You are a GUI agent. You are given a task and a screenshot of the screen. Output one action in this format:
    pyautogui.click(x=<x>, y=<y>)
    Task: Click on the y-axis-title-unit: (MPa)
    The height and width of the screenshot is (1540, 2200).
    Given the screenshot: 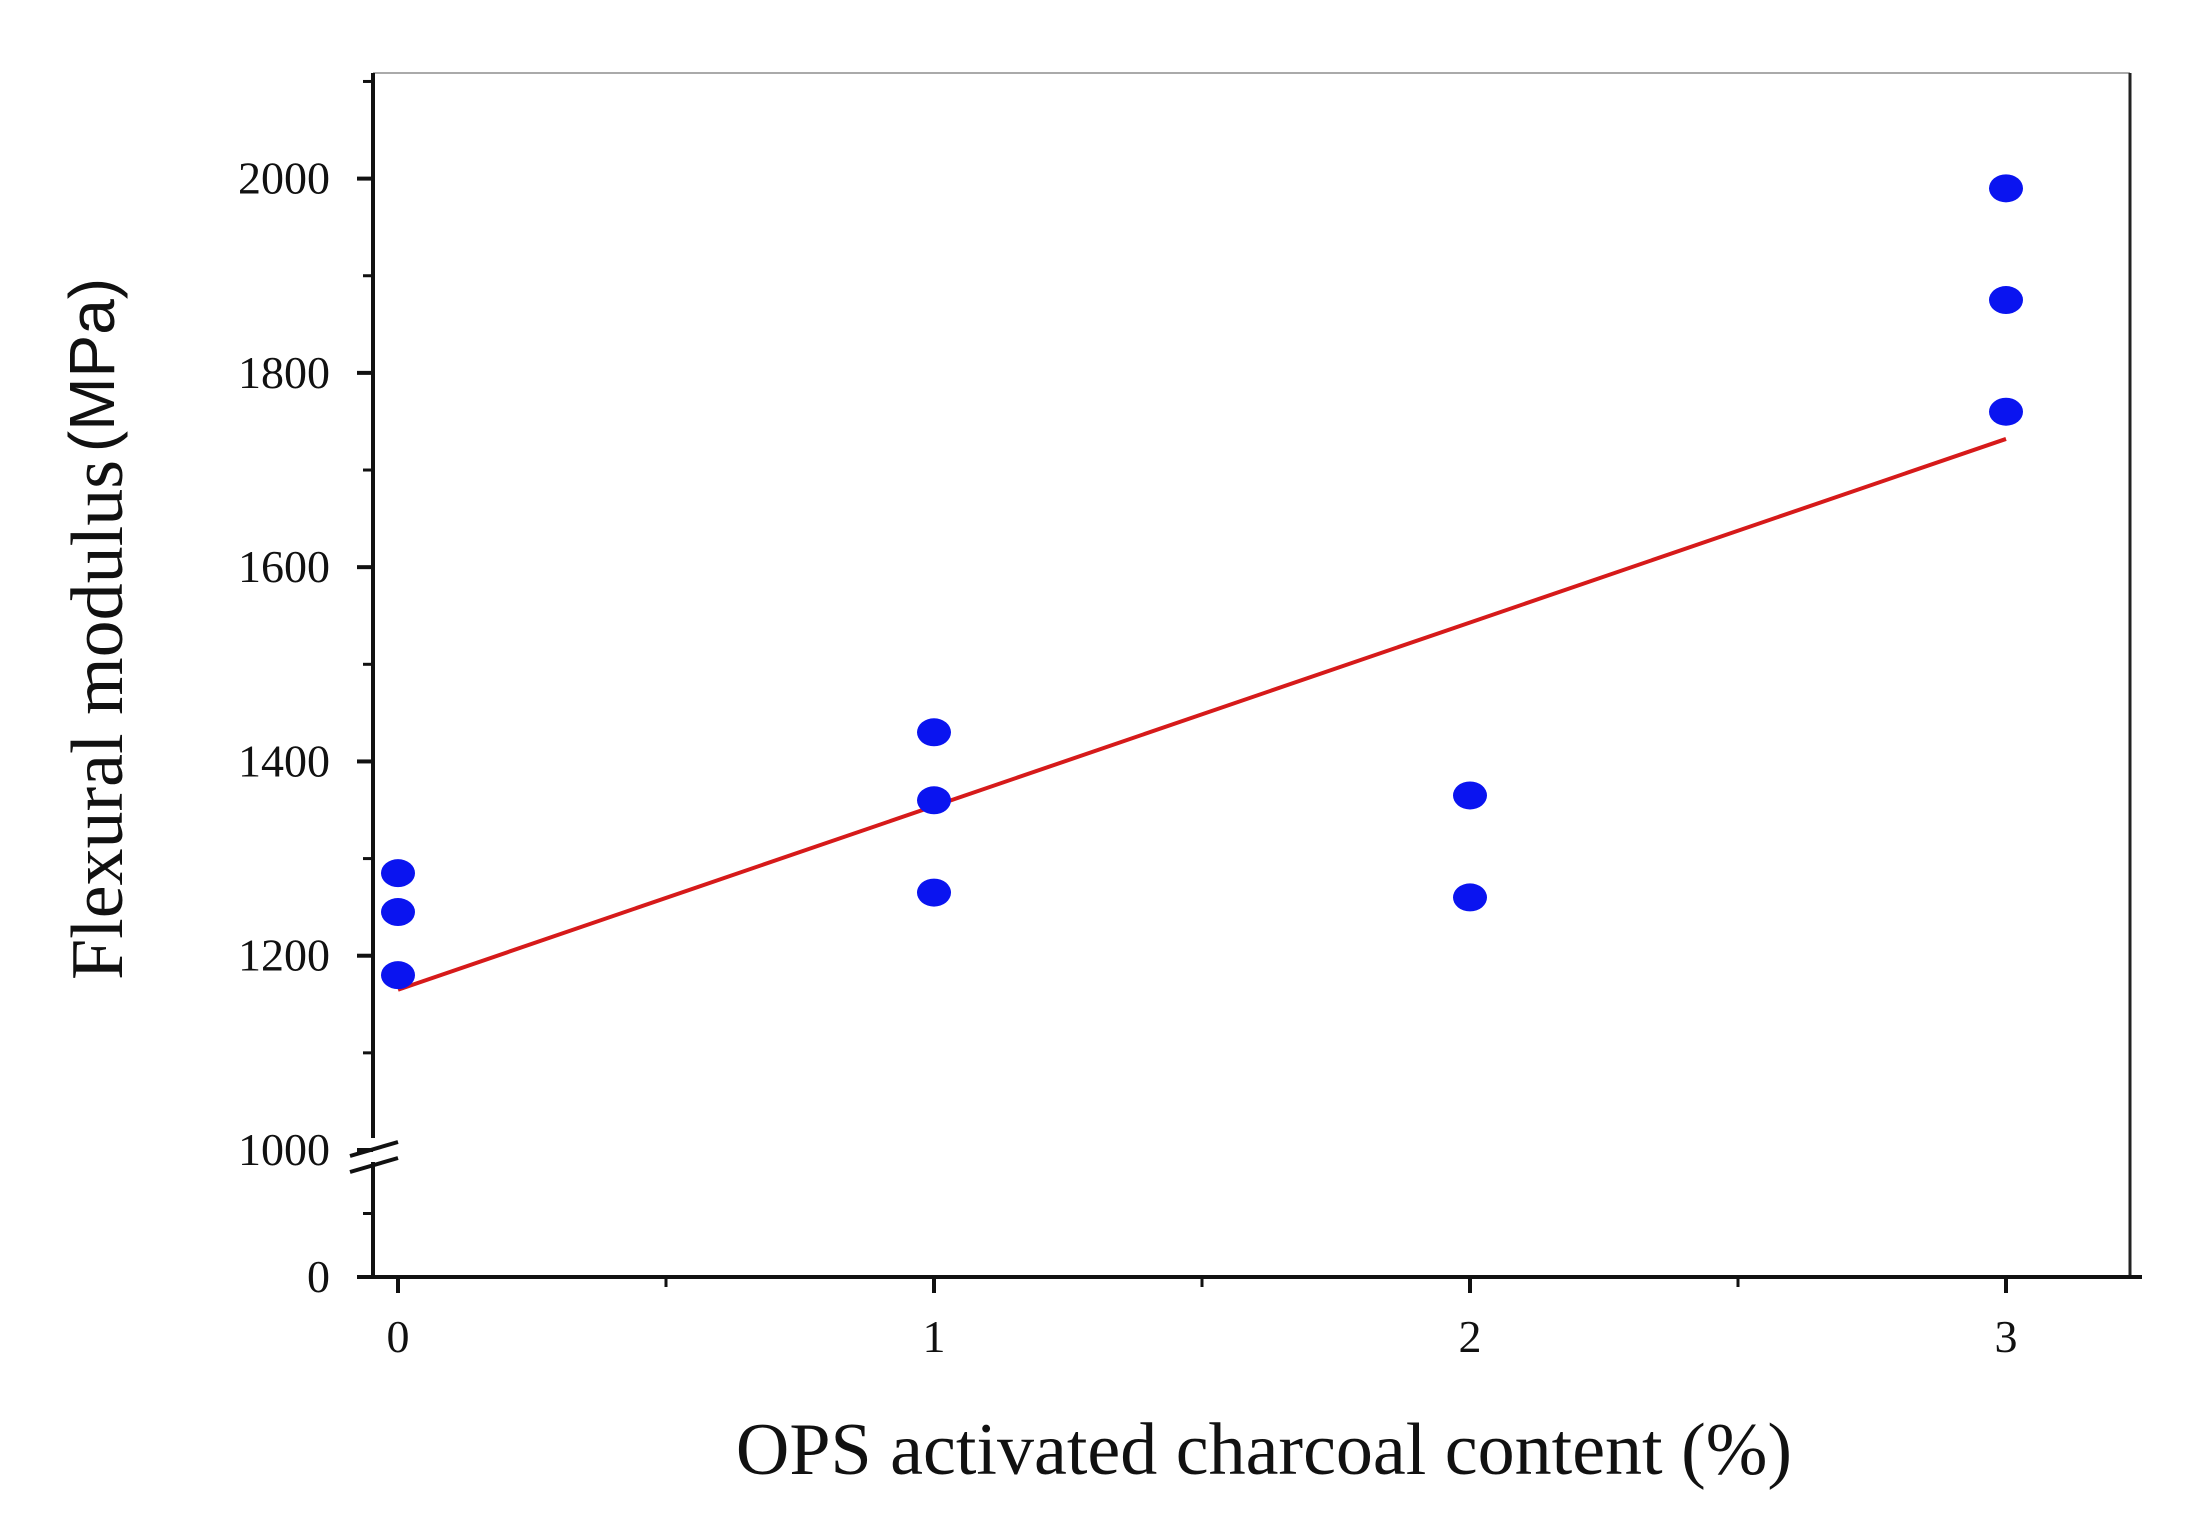 What is the action you would take?
    pyautogui.click(x=92, y=365)
    